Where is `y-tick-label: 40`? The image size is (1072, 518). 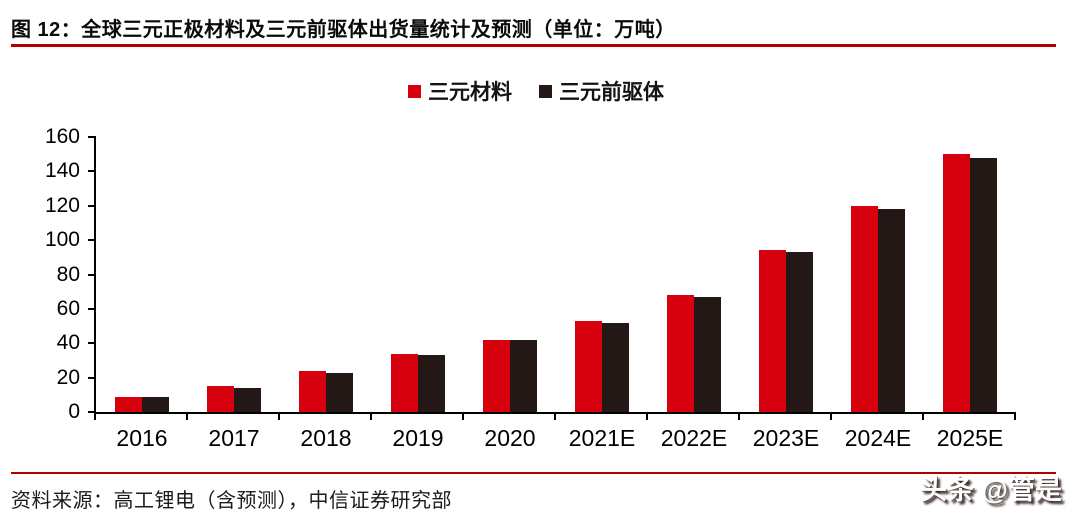
y-tick-label: 40 is located at coordinates (68, 343).